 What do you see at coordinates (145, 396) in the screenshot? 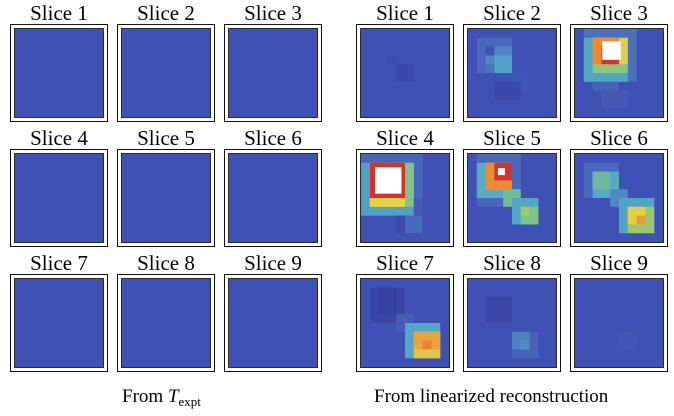
I see `caption-prefix: From` at bounding box center [145, 396].